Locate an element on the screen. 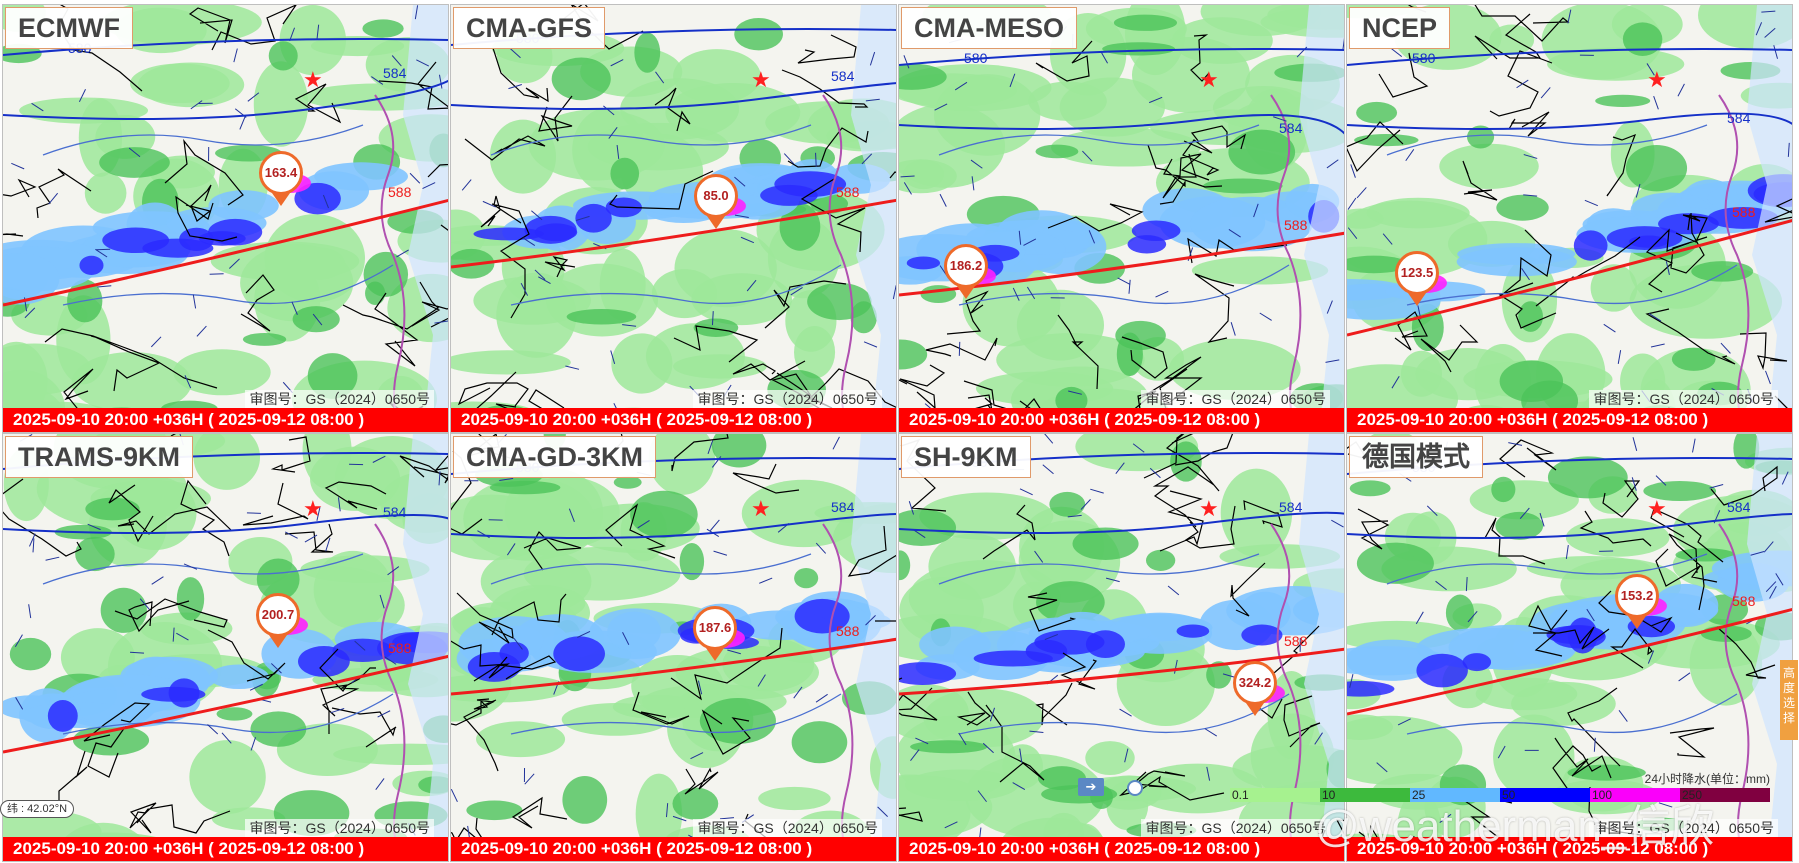  model-title: CMA-GFS is located at coordinates (529, 28).